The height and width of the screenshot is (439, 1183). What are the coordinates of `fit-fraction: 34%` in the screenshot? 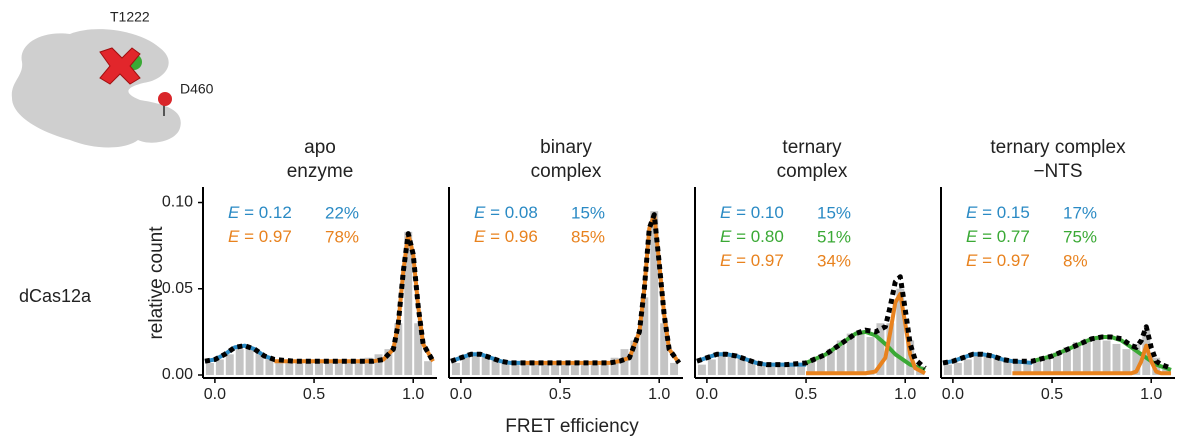 It's located at (834, 260).